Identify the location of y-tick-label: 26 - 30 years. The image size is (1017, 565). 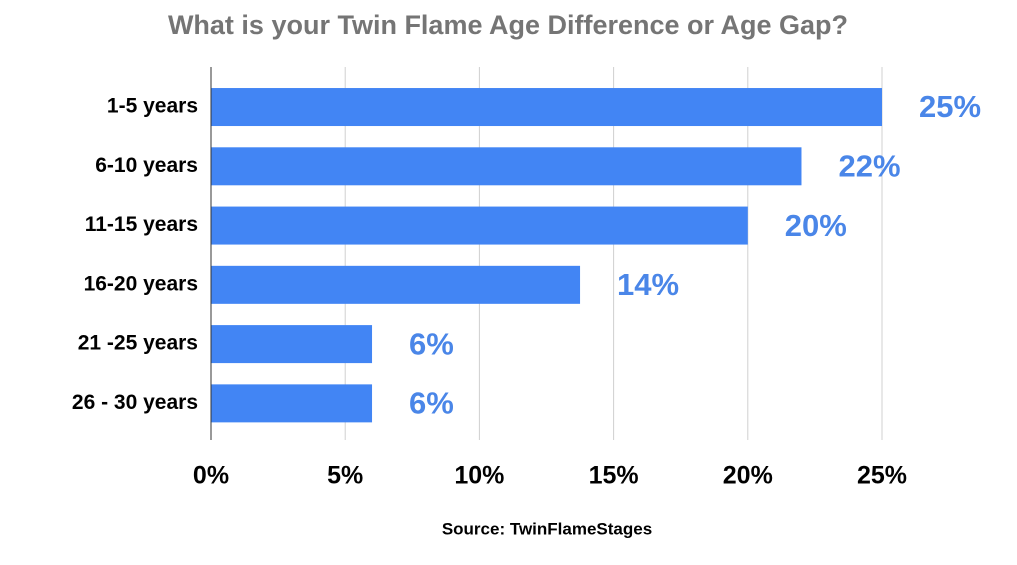
(135, 402).